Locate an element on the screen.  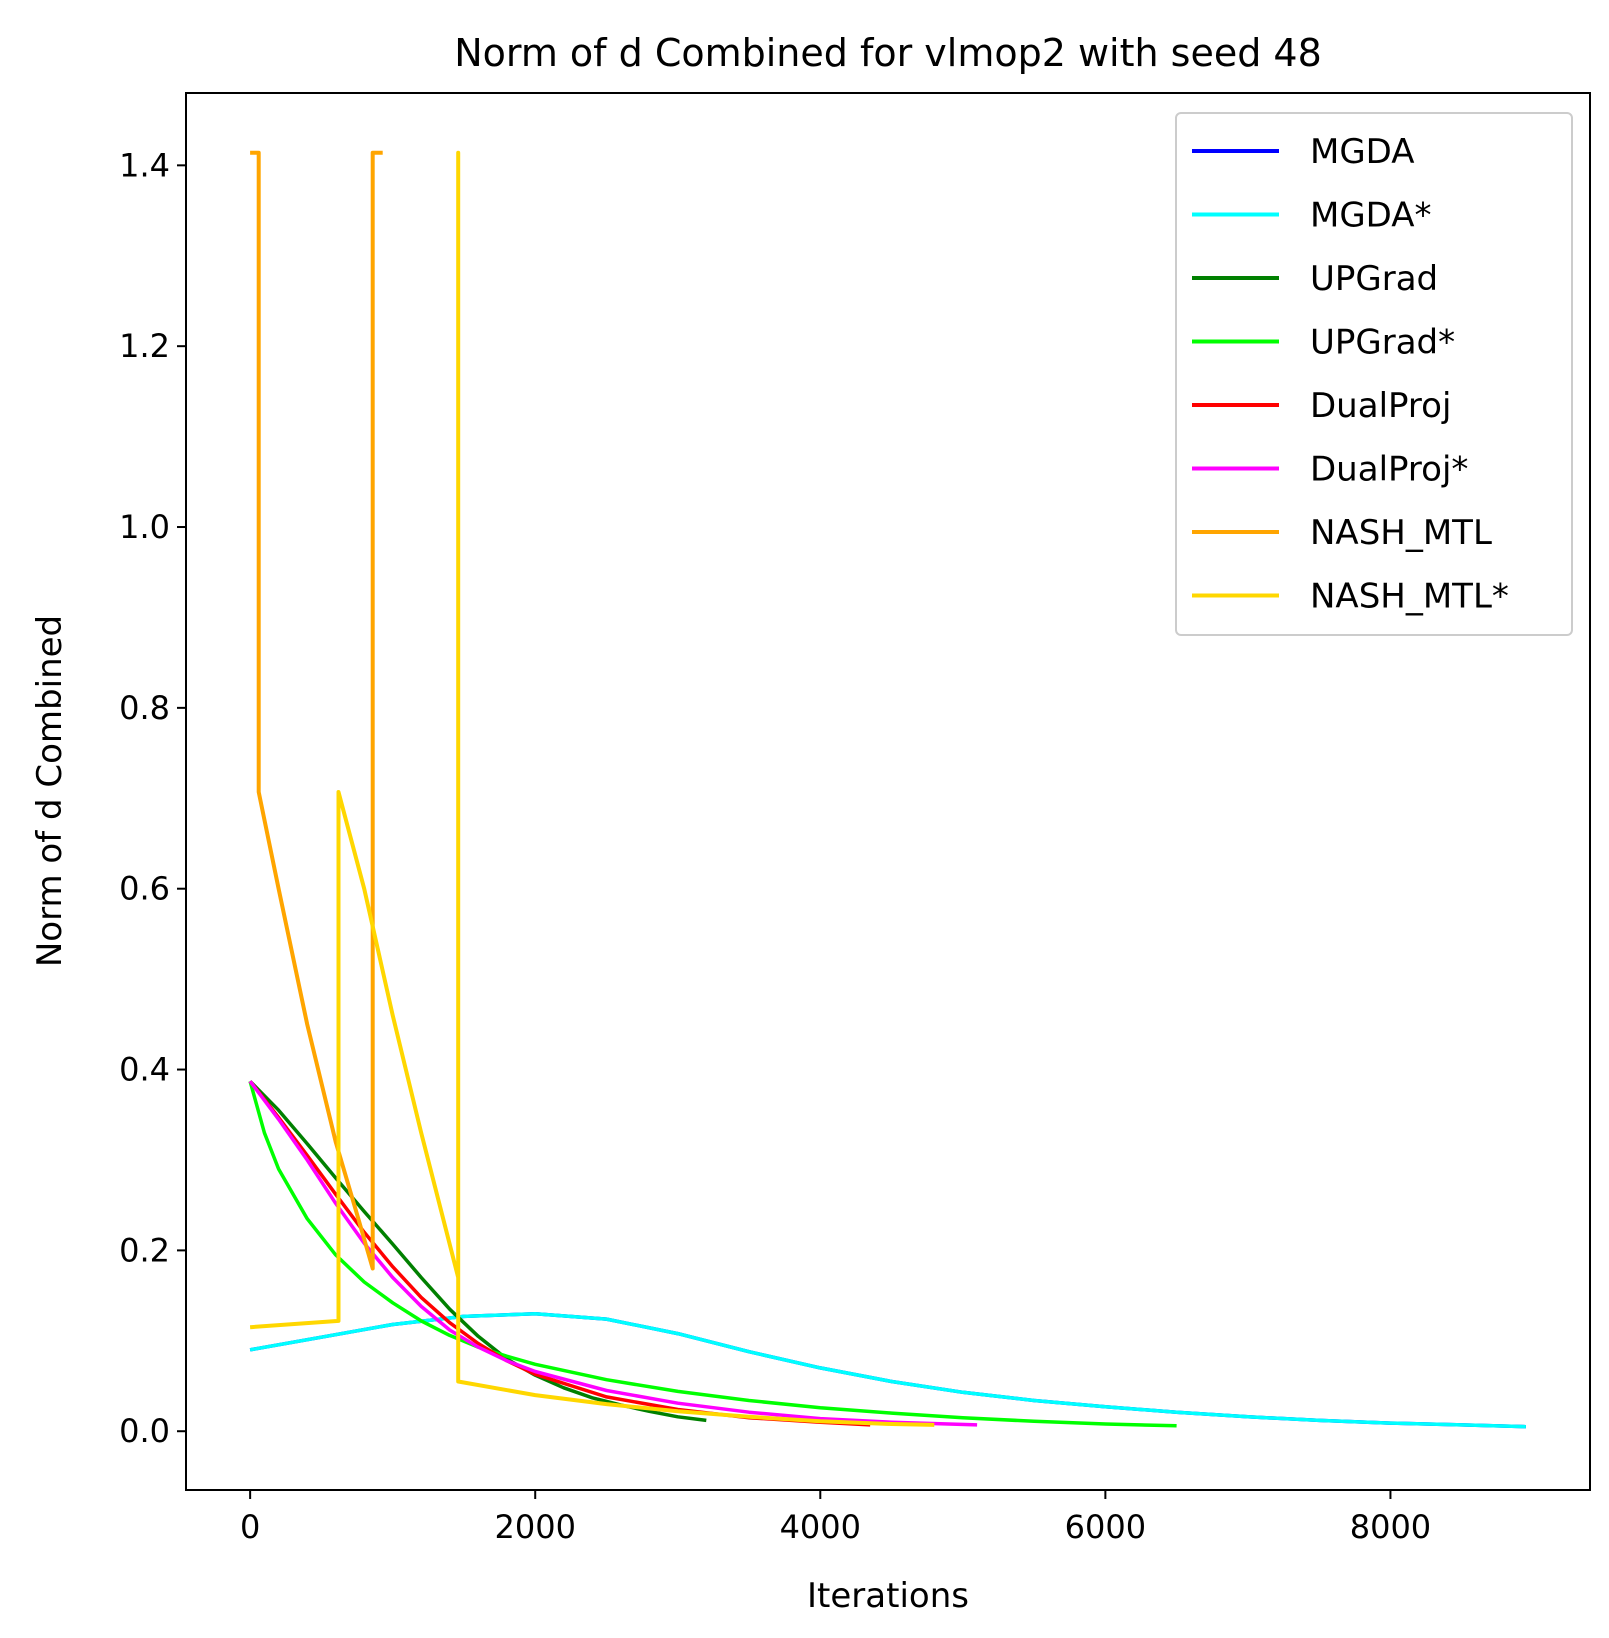
legend-label: MGDA is located at coordinates (1362, 152).